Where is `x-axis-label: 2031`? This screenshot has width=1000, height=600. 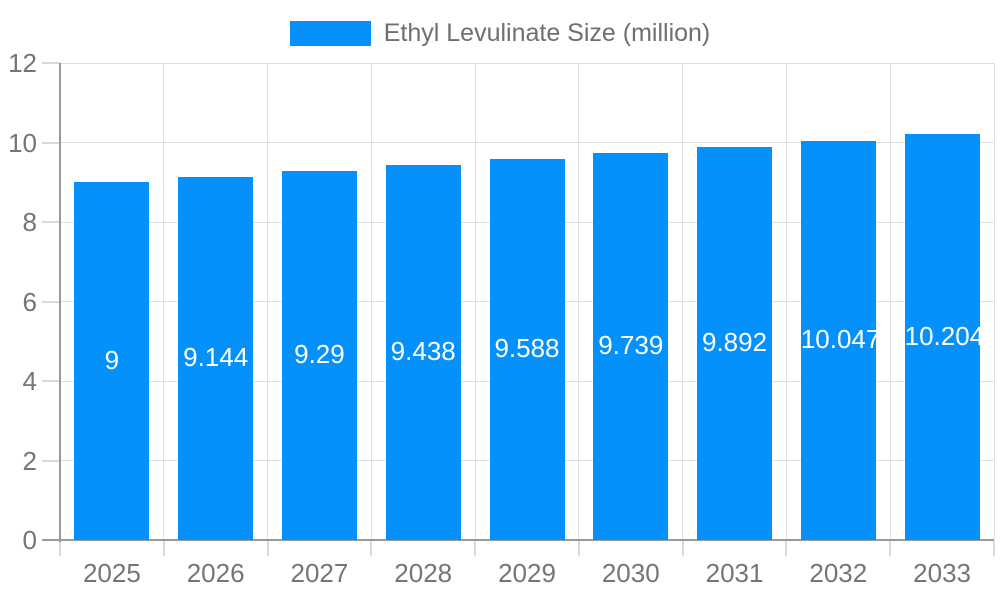
x-axis-label: 2031 is located at coordinates (734, 573).